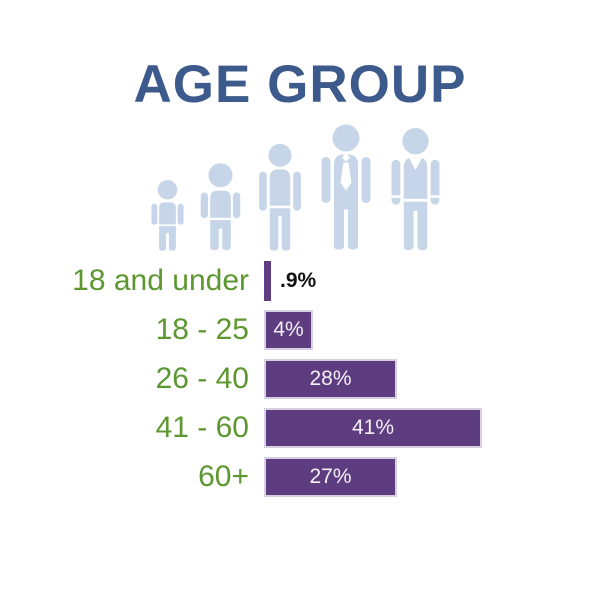 The image size is (600, 600). I want to click on category-label: 26 - 40, so click(202, 378).